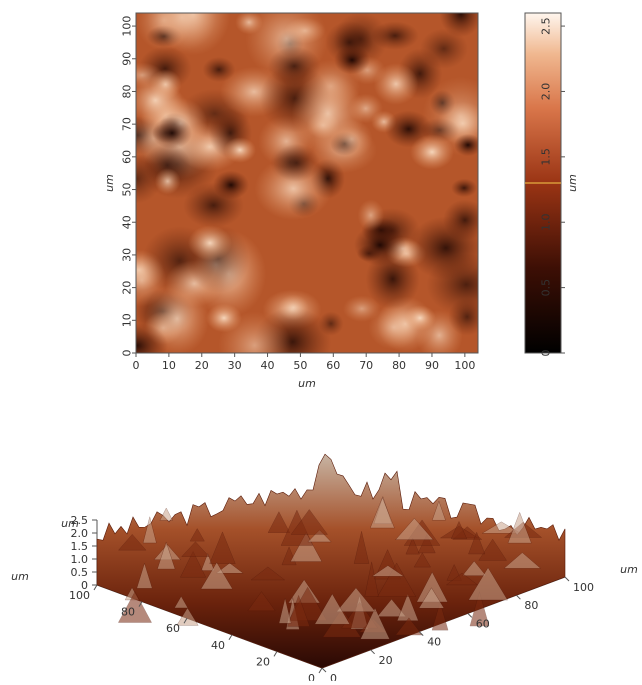 This screenshot has height=685, width=642. What do you see at coordinates (300, 365) in the screenshot?
I see `x-tick-label: 50` at bounding box center [300, 365].